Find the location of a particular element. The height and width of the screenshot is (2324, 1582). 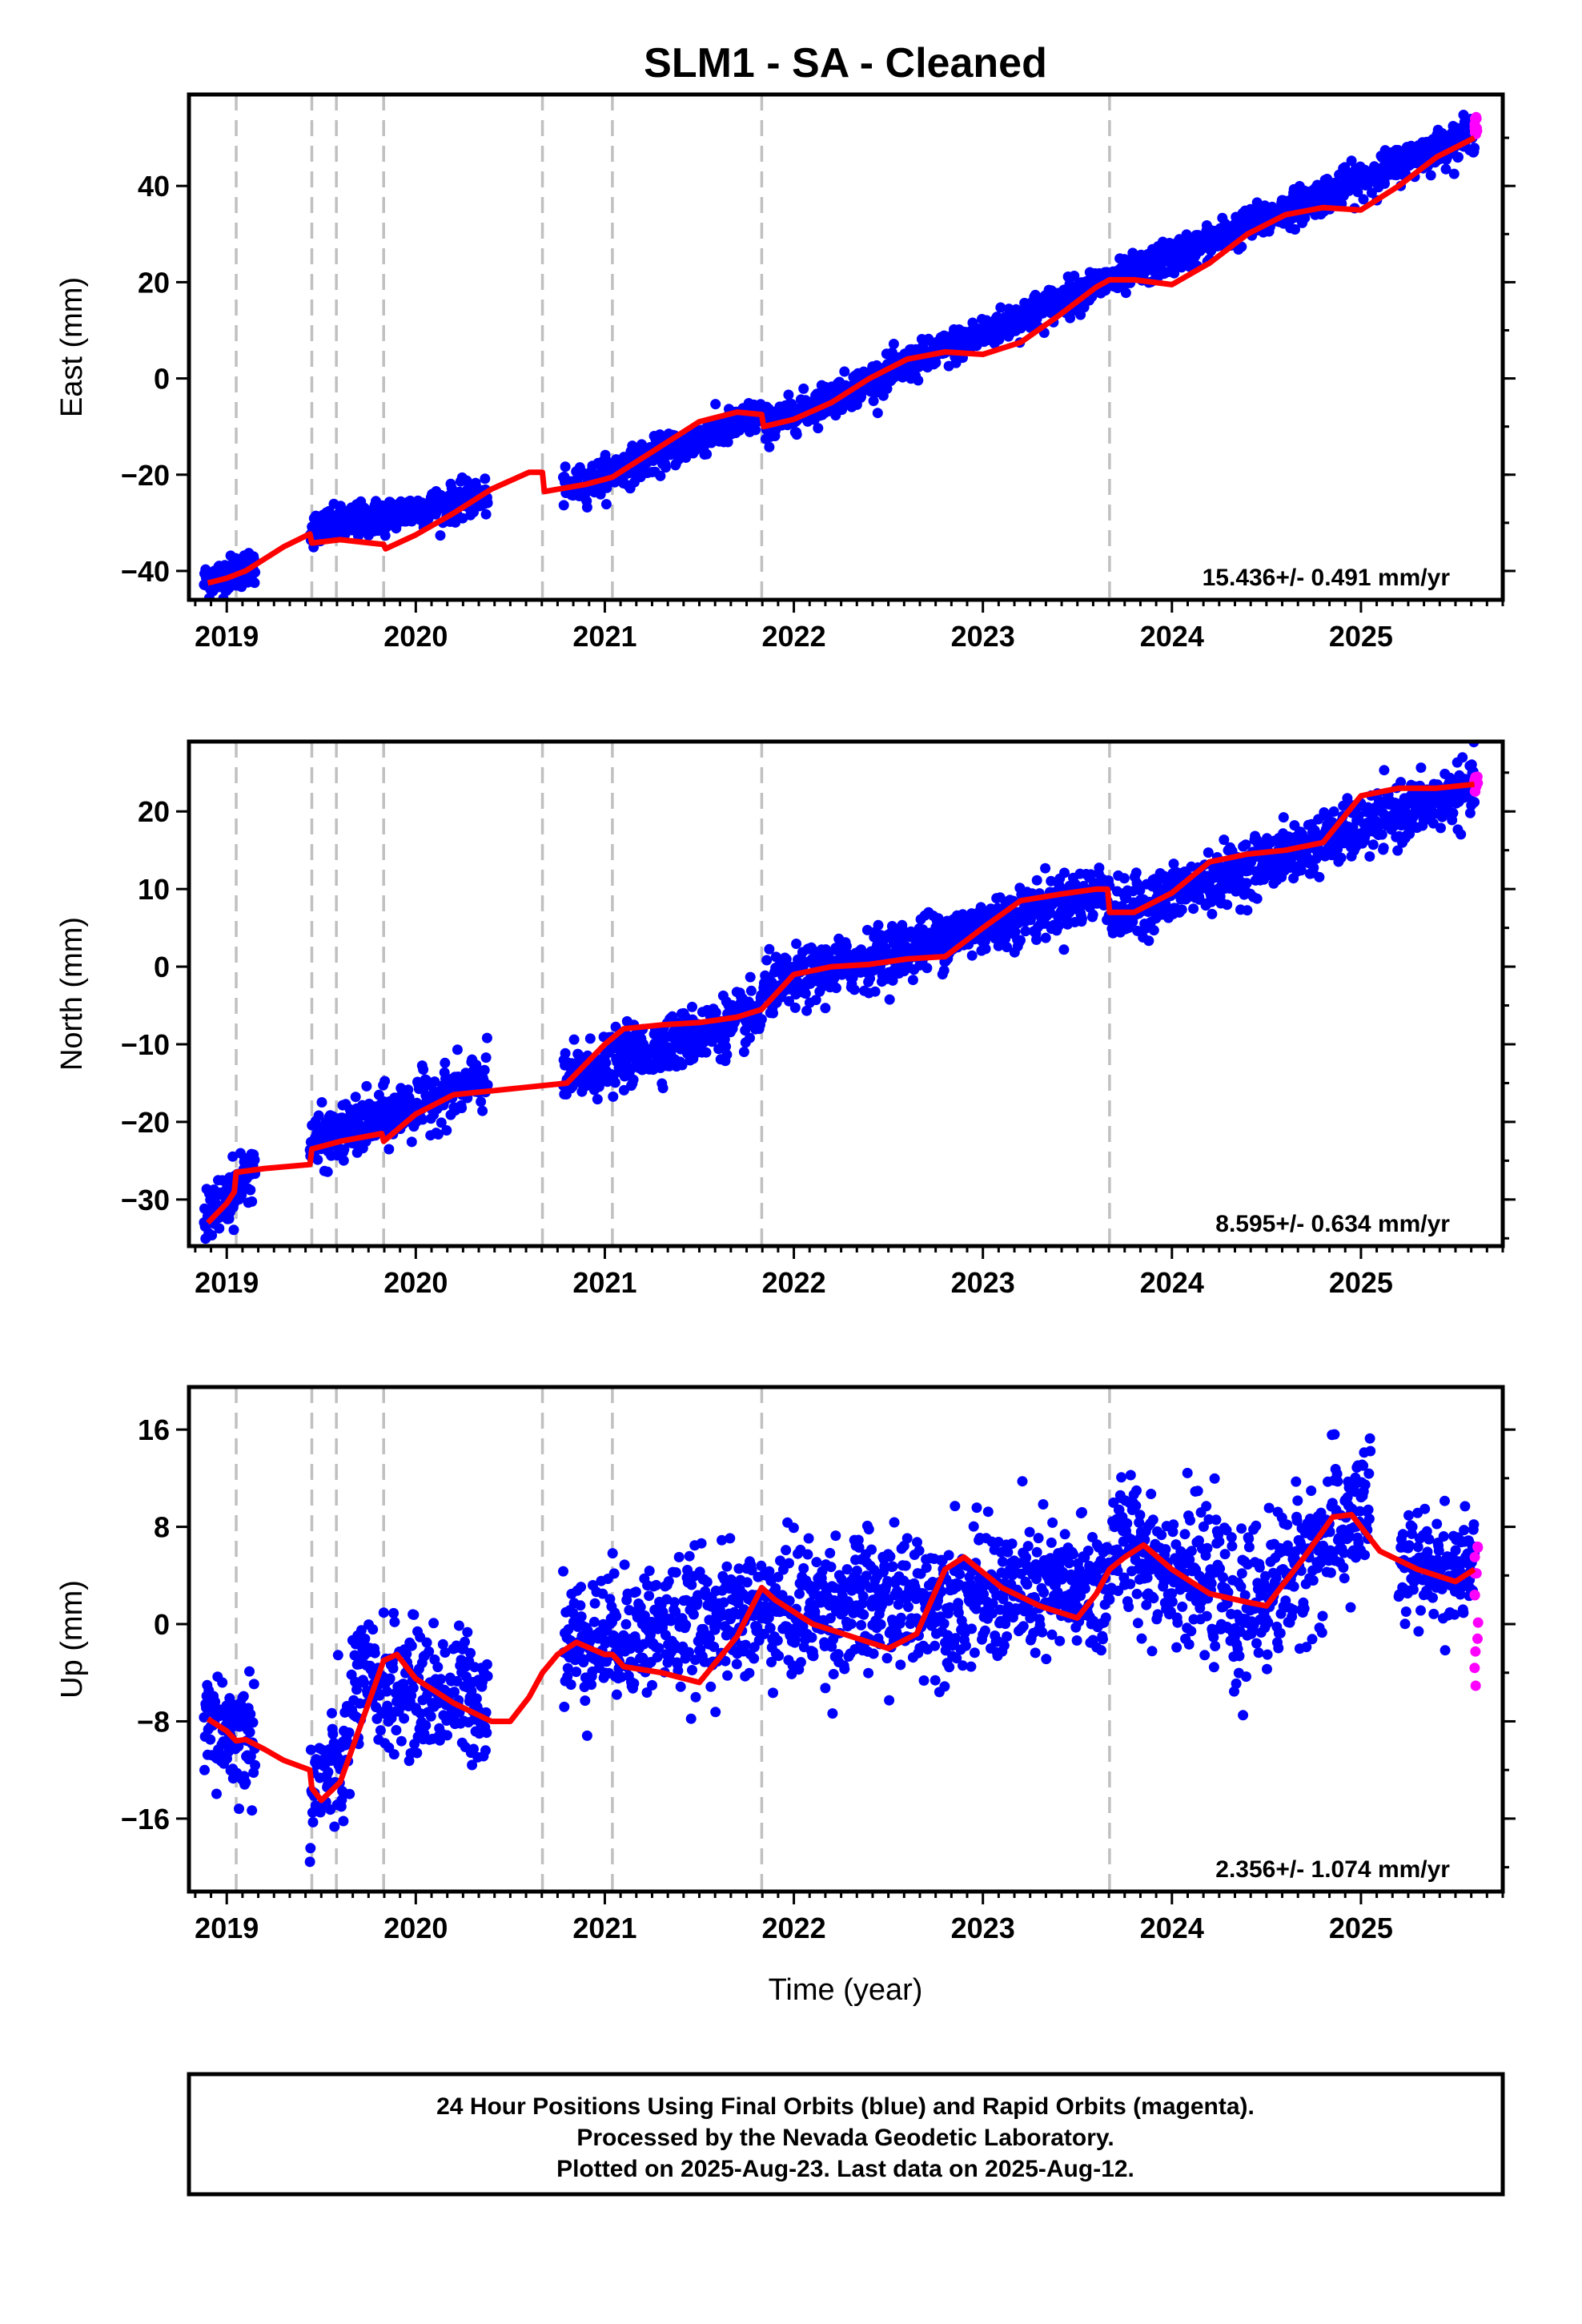

north-rate-label: 8.595+/- 0.634 mm/yr is located at coordinates (1332, 1224).